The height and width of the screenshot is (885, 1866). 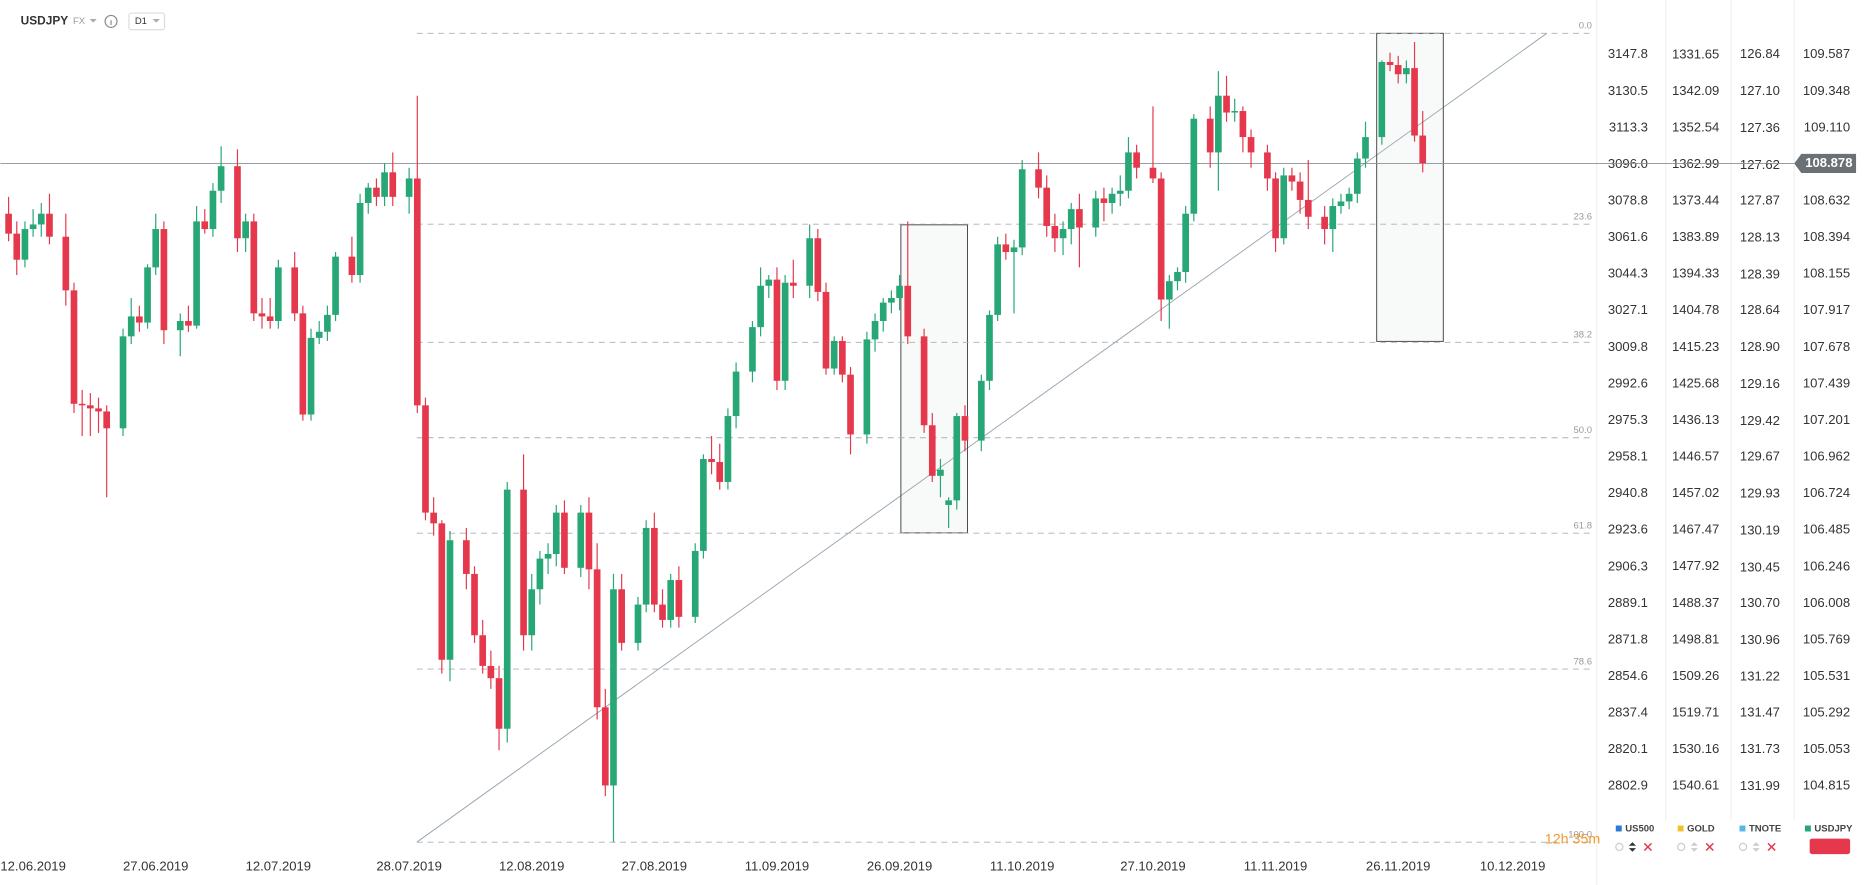 What do you see at coordinates (1760, 53) in the screenshot?
I see `y-tick-label: 126.84` at bounding box center [1760, 53].